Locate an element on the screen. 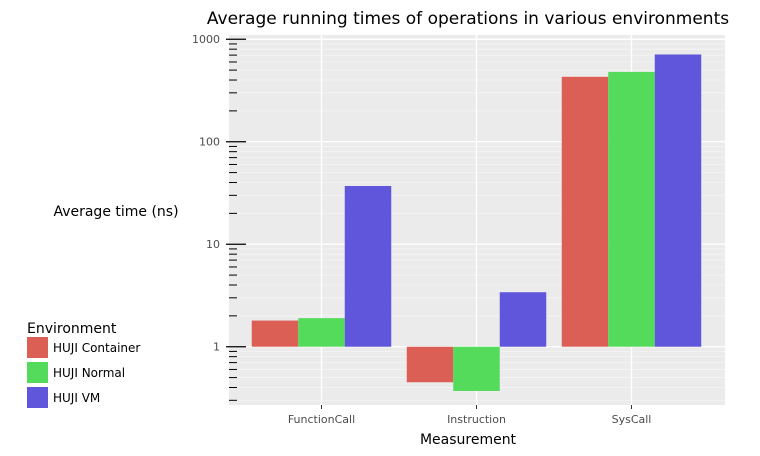 The image size is (760, 456). bar-instruction-huji-container is located at coordinates (430, 364).